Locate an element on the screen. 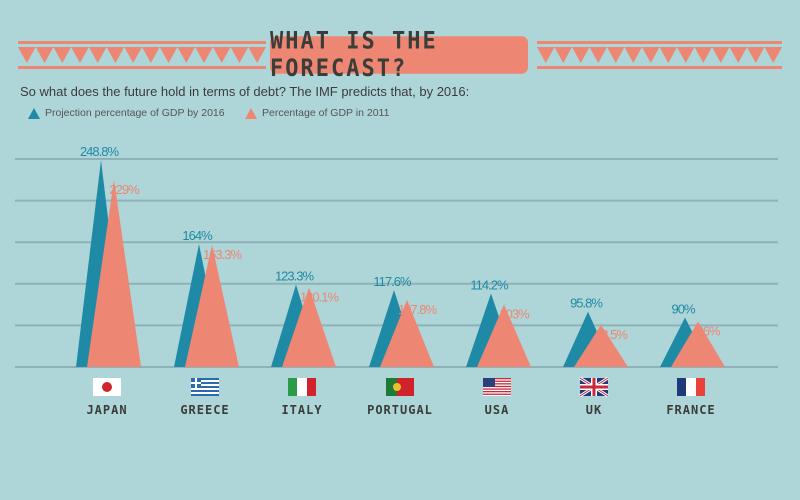 The width and height of the screenshot is (800, 500). value-label: 103% is located at coordinates (514, 314).